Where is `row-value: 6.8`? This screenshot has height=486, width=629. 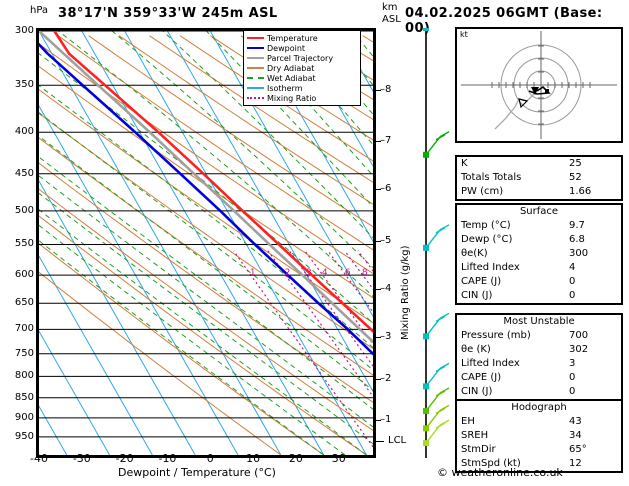 row-value: 6.8 is located at coordinates (577, 239).